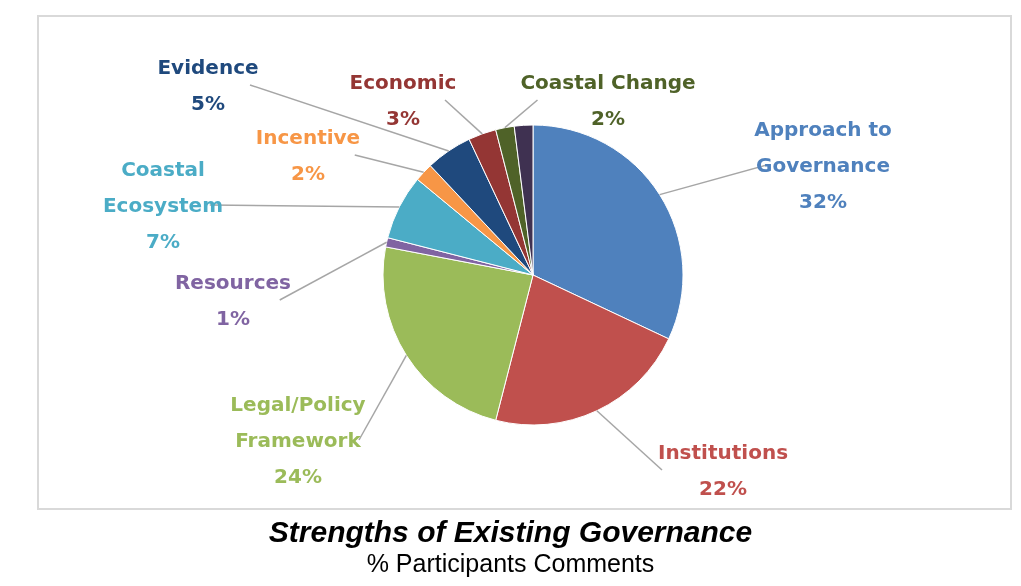 Image resolution: width=1021 pixels, height=586 pixels. Describe the element at coordinates (403, 118) in the screenshot. I see `data-label: 3%` at that location.